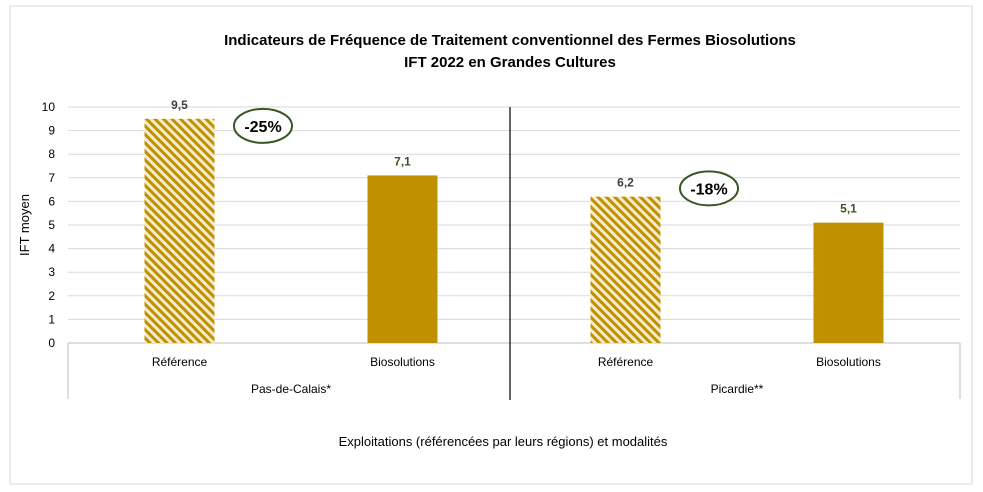 The image size is (983, 492). Describe the element at coordinates (51, 154) in the screenshot. I see `y-tick-label: 8` at that location.